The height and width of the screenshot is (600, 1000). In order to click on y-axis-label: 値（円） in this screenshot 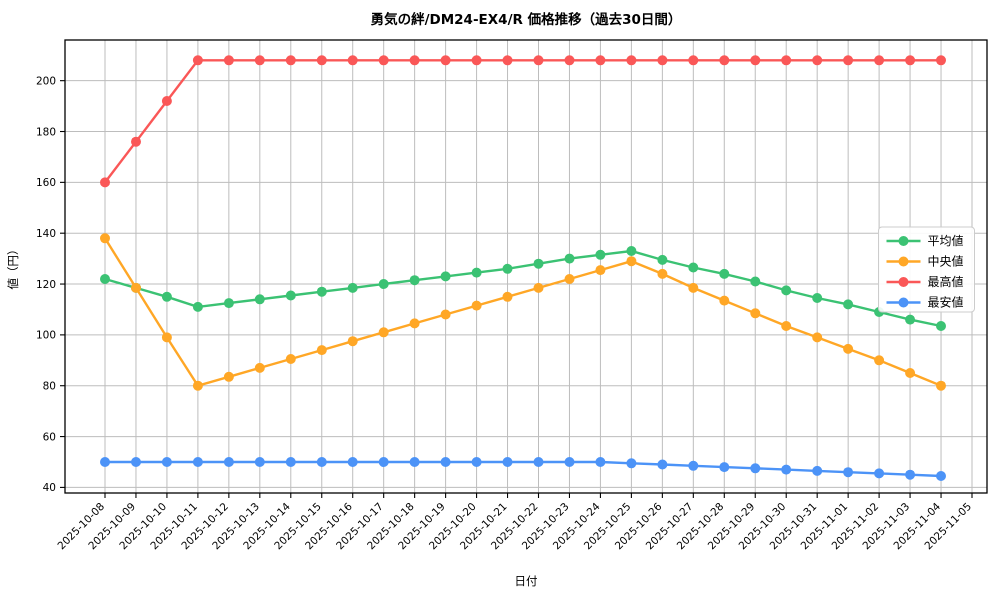, I will do `click(13, 267)`.